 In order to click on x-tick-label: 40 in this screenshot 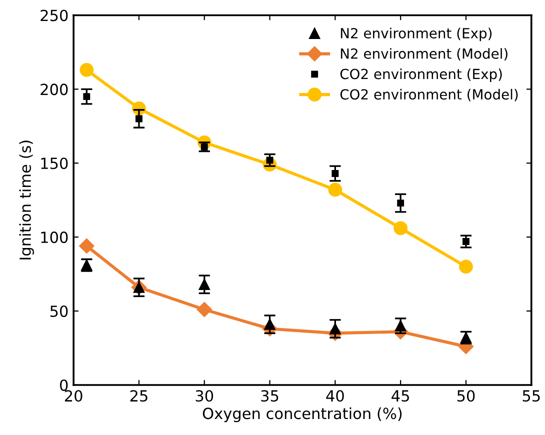, I will do `click(335, 396)`.